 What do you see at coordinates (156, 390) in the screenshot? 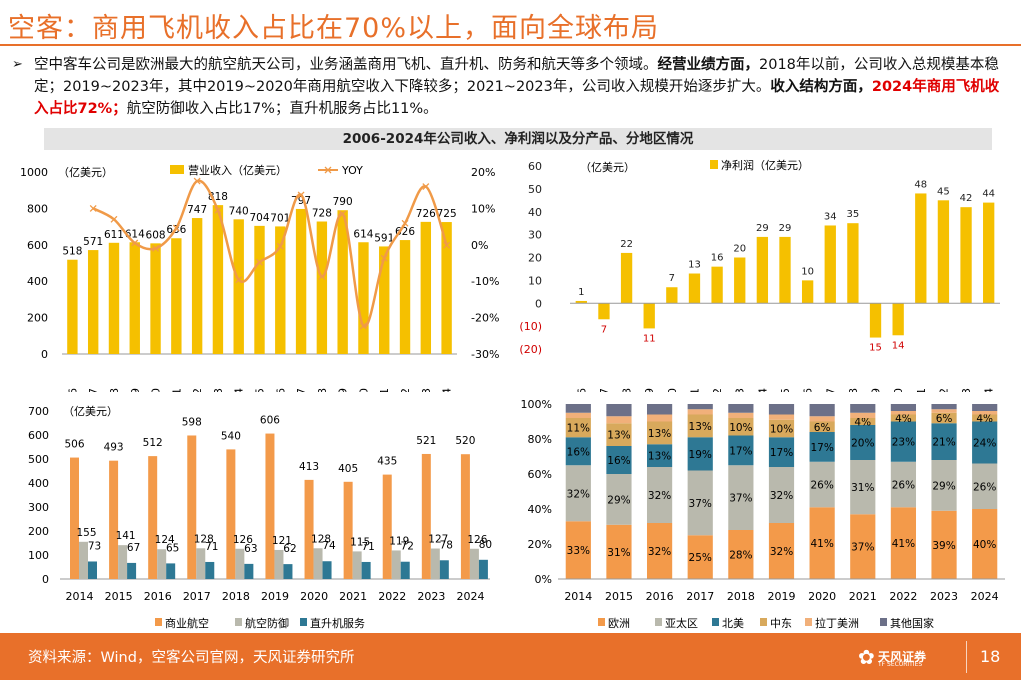
I see `rev-x-tick: 2010` at bounding box center [156, 390].